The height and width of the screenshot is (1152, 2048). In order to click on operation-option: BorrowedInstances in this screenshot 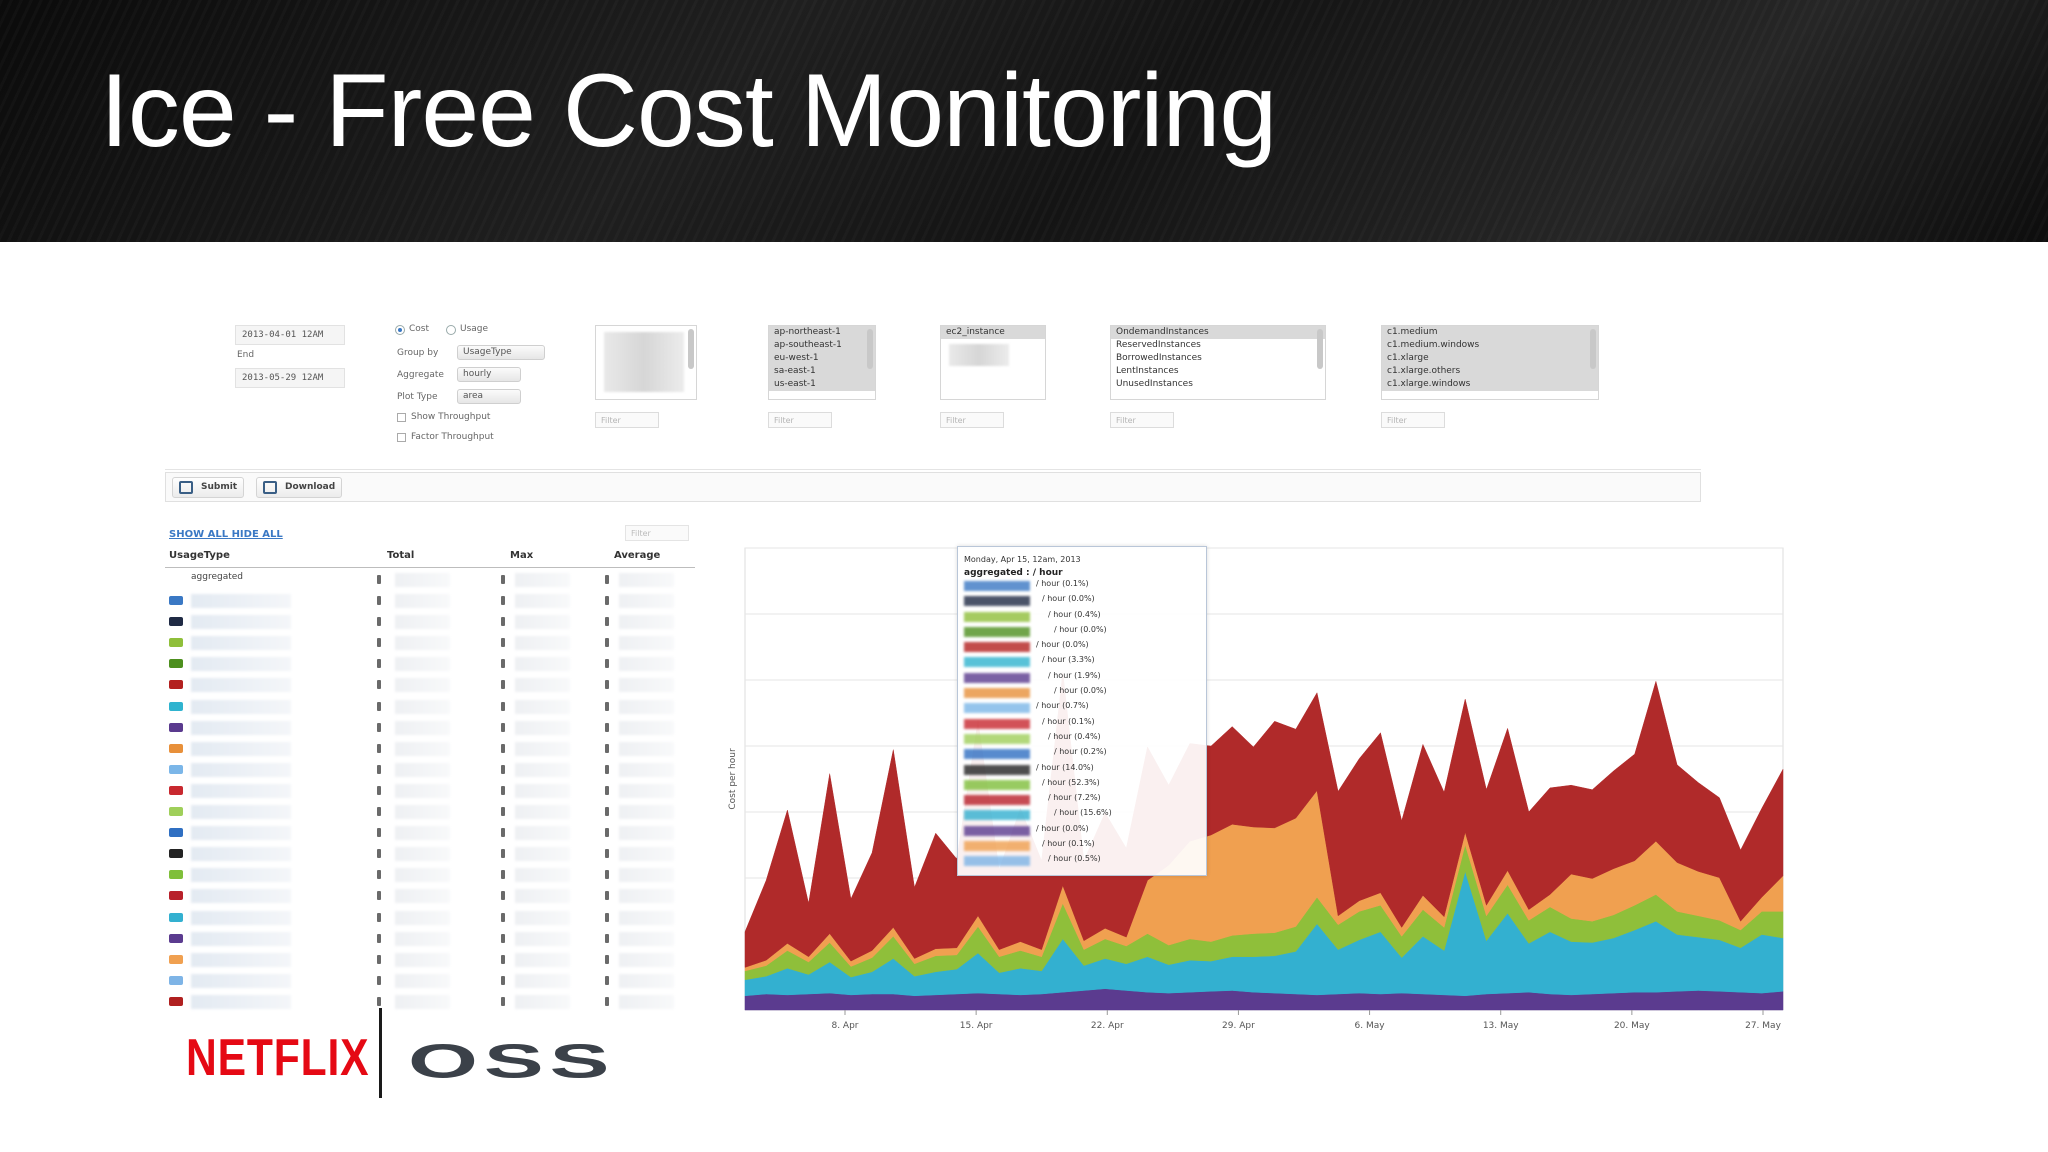, I will do `click(1218, 358)`.